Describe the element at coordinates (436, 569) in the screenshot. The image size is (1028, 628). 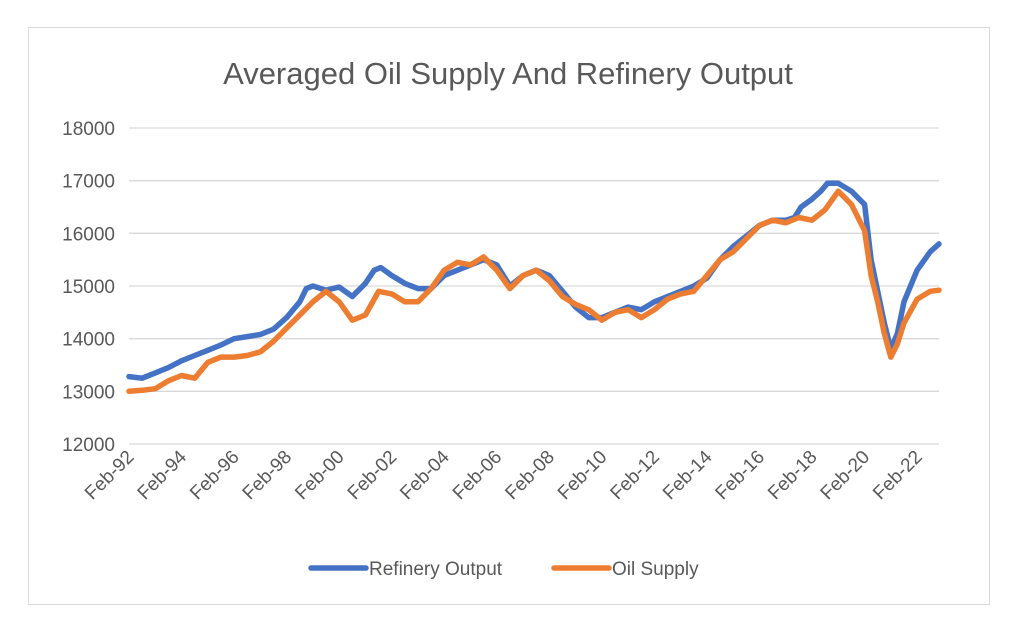
I see `legend-label: Refinery Output` at that location.